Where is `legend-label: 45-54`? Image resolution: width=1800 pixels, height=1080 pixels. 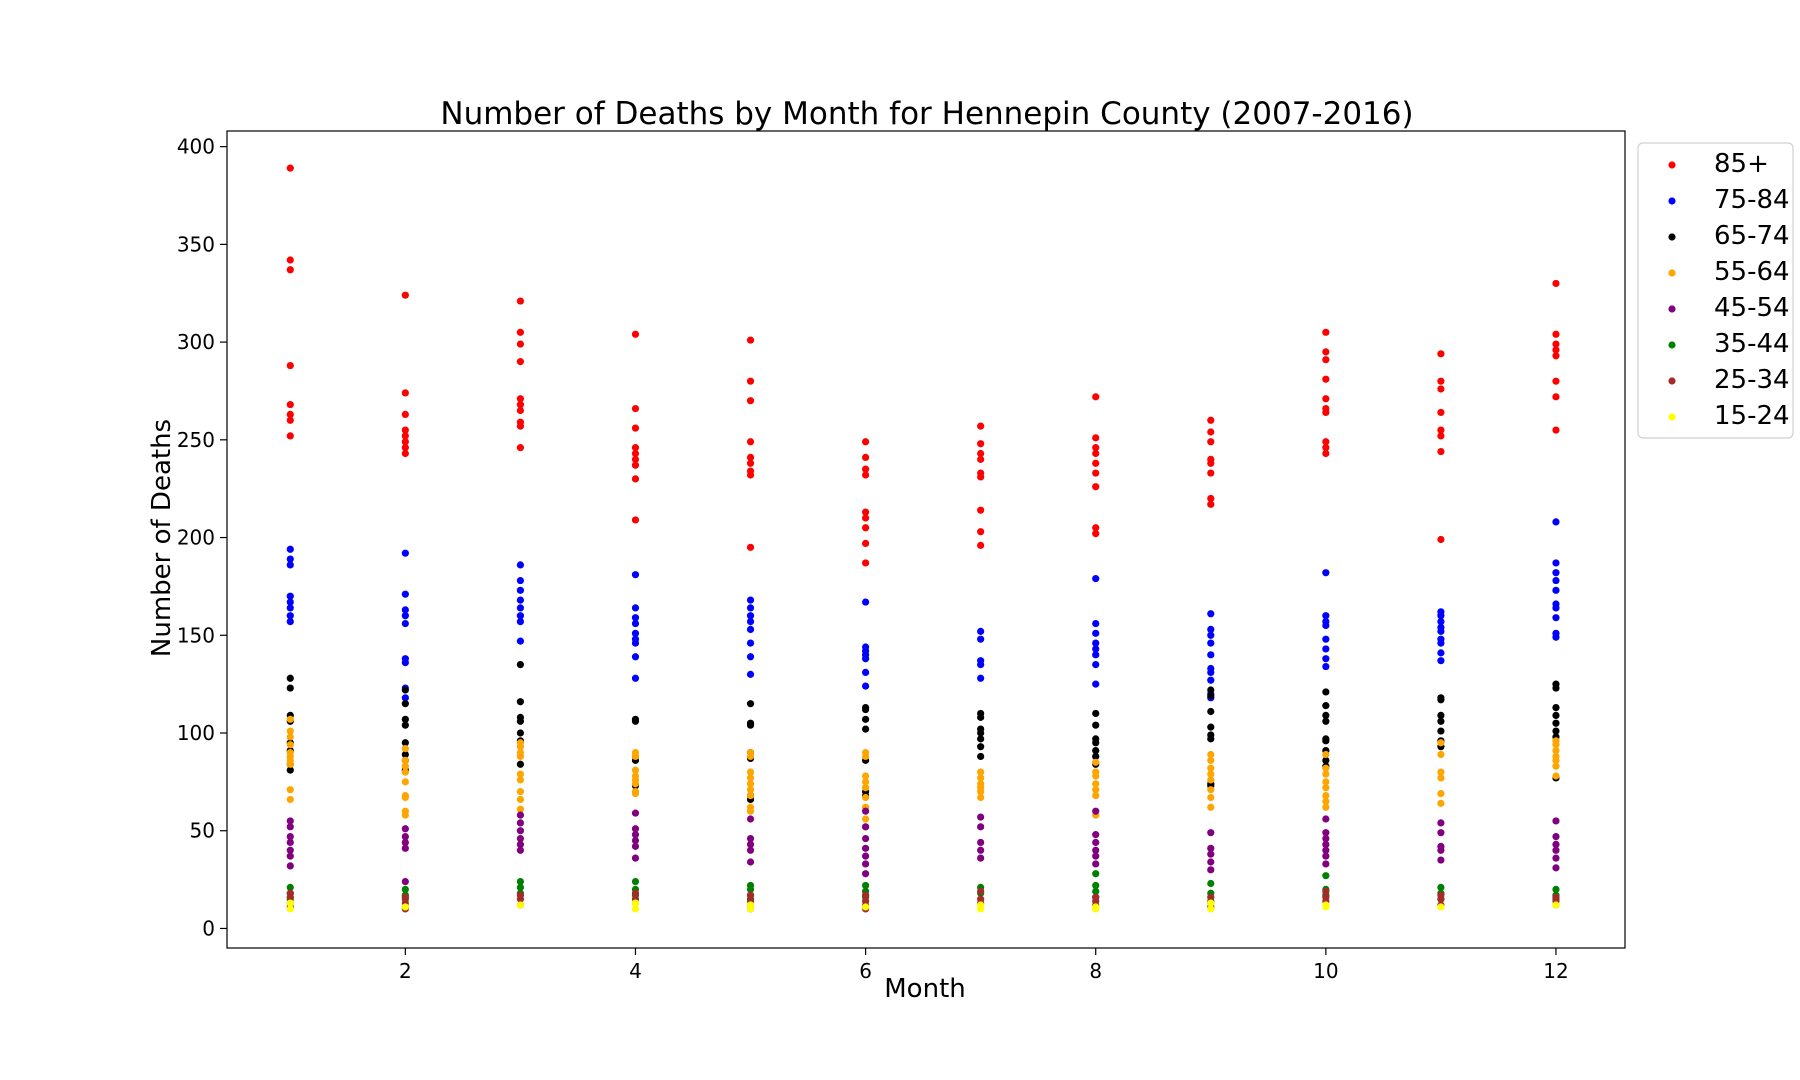 legend-label: 45-54 is located at coordinates (1752, 308).